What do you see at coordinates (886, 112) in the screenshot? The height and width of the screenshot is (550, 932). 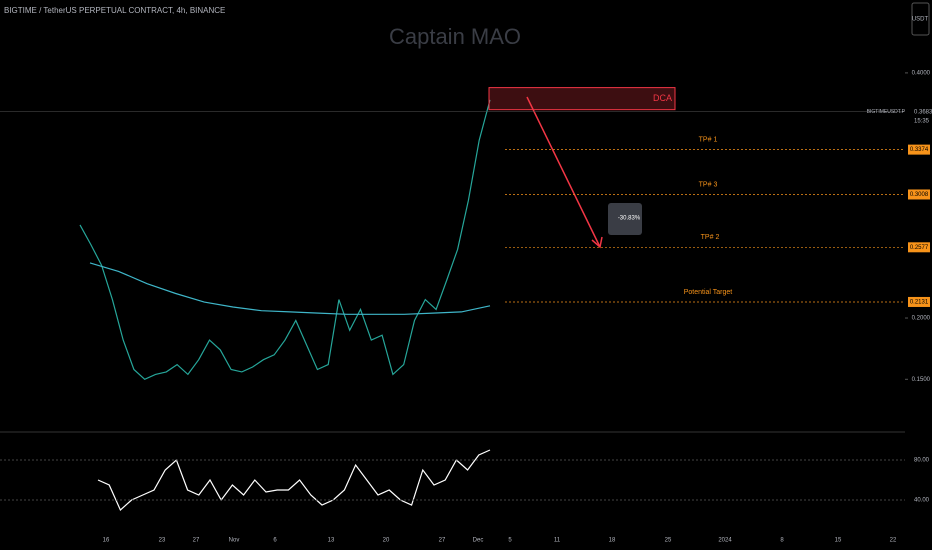 I see `last-symbol: BIGTIMEUSDT.P` at bounding box center [886, 112].